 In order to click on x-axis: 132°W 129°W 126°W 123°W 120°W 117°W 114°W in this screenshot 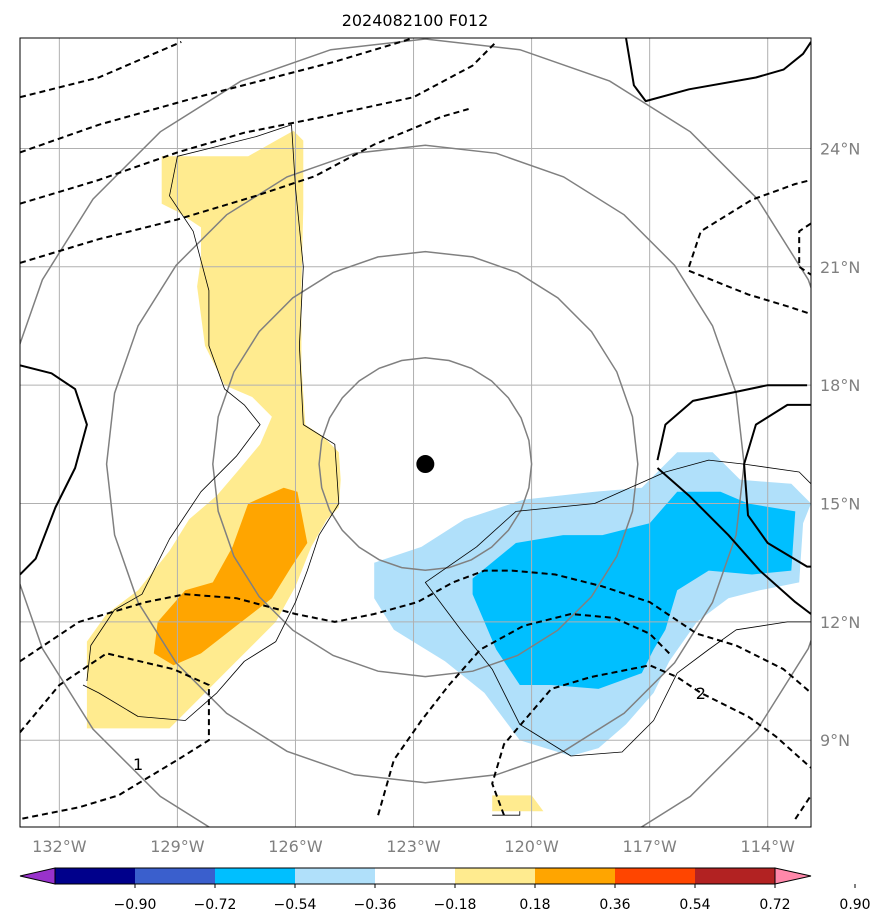, I will do `click(413, 846)`.